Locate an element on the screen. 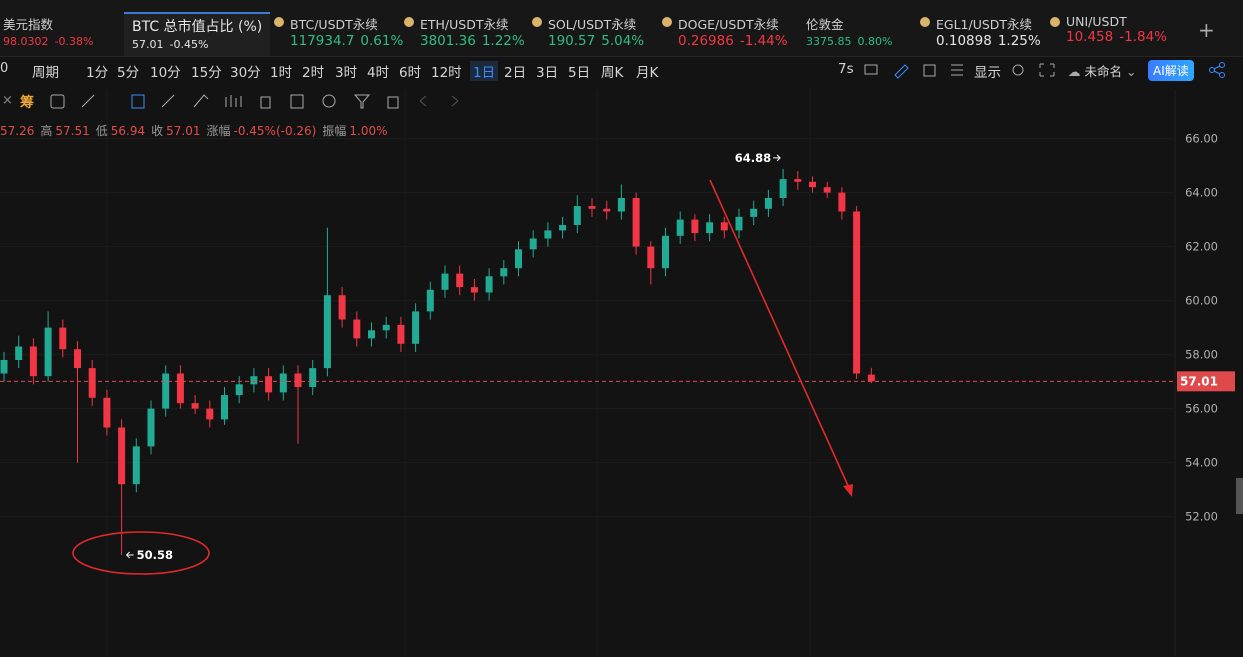 The height and width of the screenshot is (657, 1243). ticker-price: 0.10898 is located at coordinates (964, 41).